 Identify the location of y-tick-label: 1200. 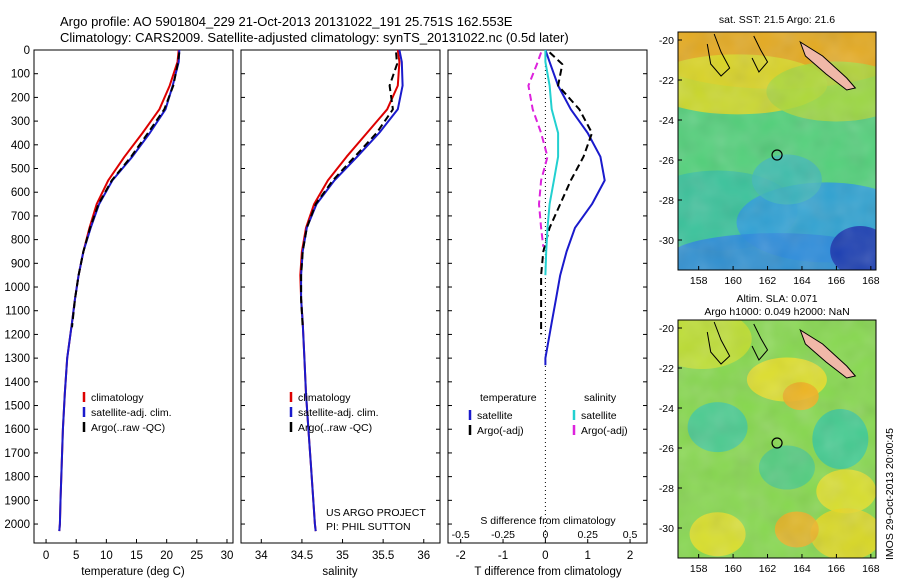
(17, 335).